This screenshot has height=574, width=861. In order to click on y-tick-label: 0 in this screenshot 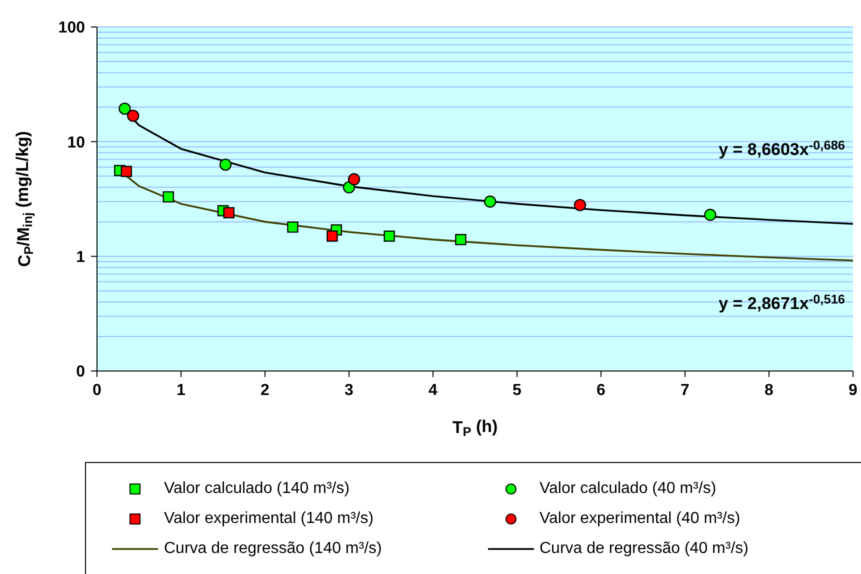, I will do `click(81, 372)`.